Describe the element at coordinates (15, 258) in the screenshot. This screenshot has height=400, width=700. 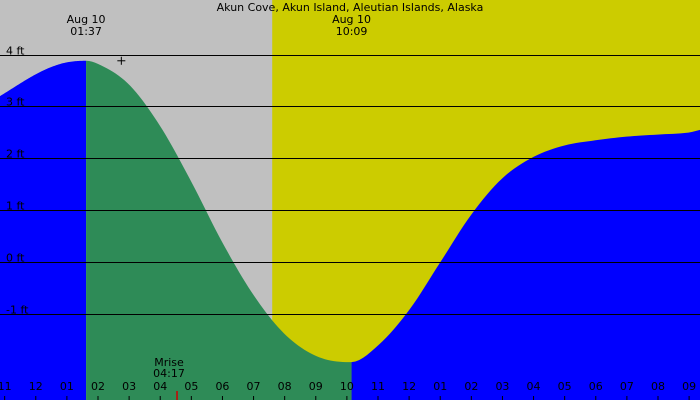
I see `y-tick-label: 0 ft` at that location.